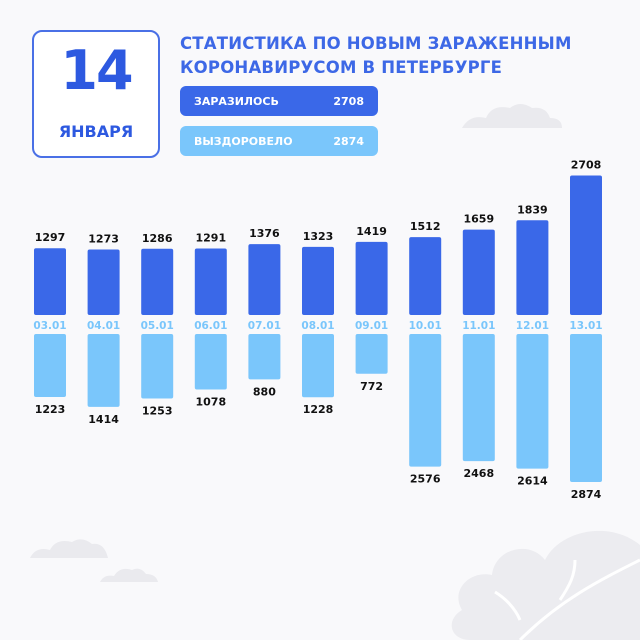 The image size is (640, 640). I want to click on legend-recovered-label: ВЫЗДОРОВЕЛО, so click(243, 141).